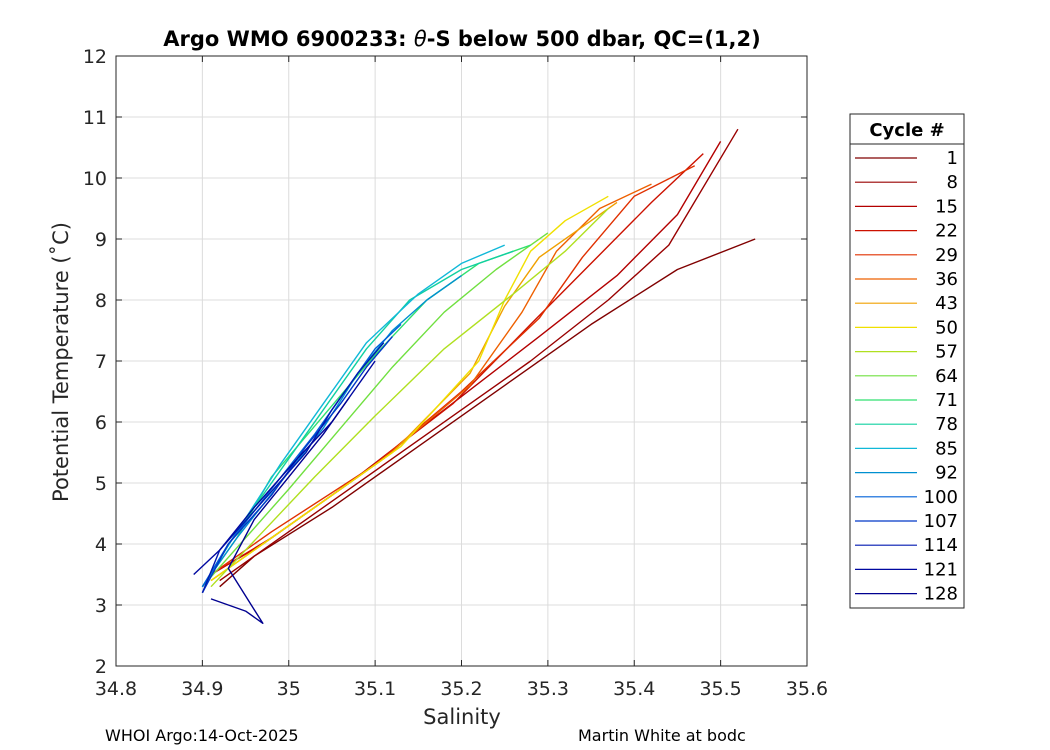  Describe the element at coordinates (946, 327) in the screenshot. I see `legend-label-cycle-50: 50` at that location.